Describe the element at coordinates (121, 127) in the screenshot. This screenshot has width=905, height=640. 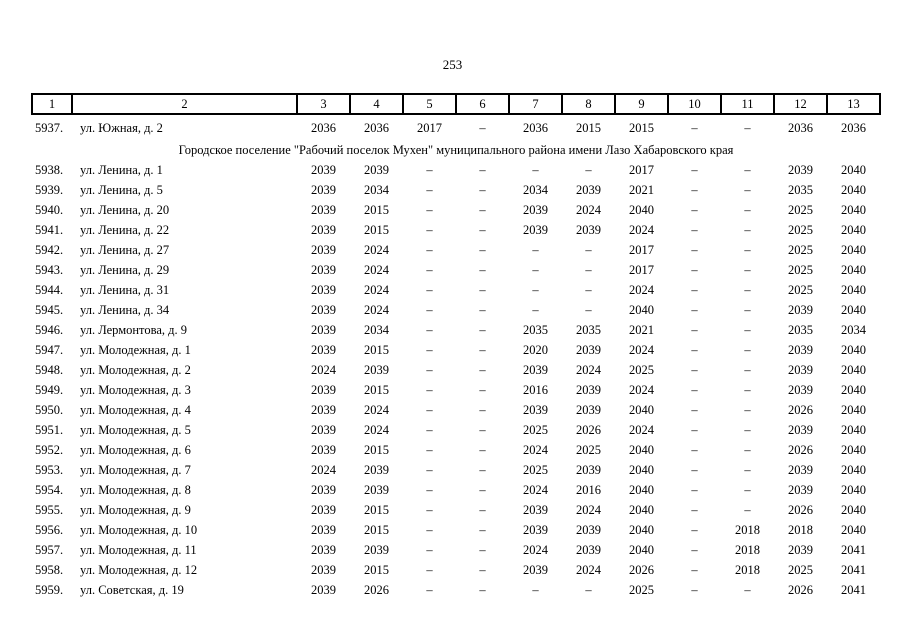
I see `address: ул. Южная, д. 2` at that location.